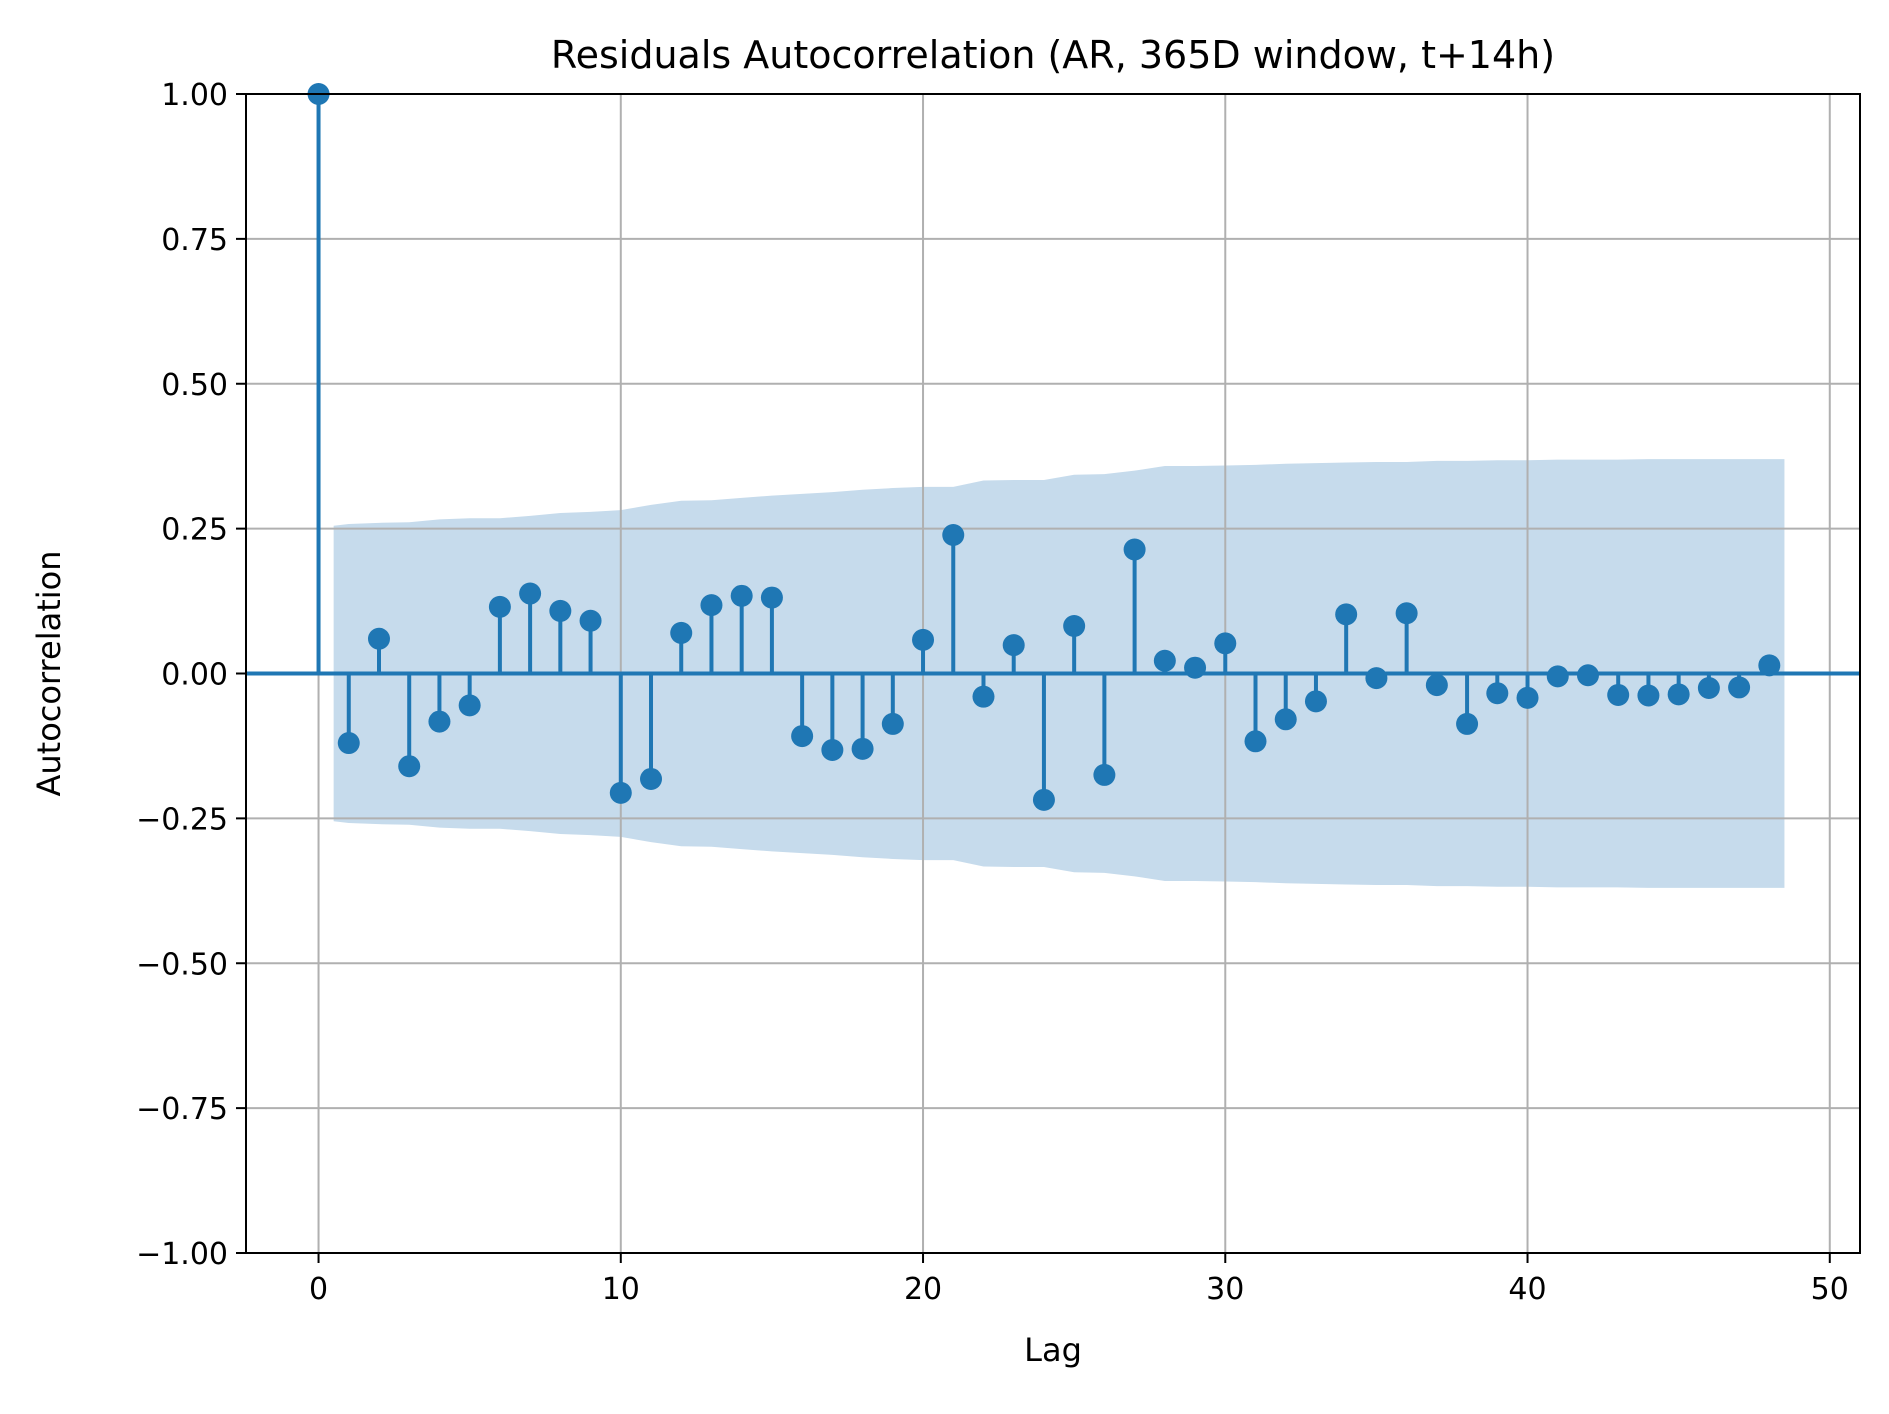 This screenshot has height=1414, width=1889. What do you see at coordinates (194, 675) in the screenshot?
I see `y-tick-label: 0.00` at bounding box center [194, 675].